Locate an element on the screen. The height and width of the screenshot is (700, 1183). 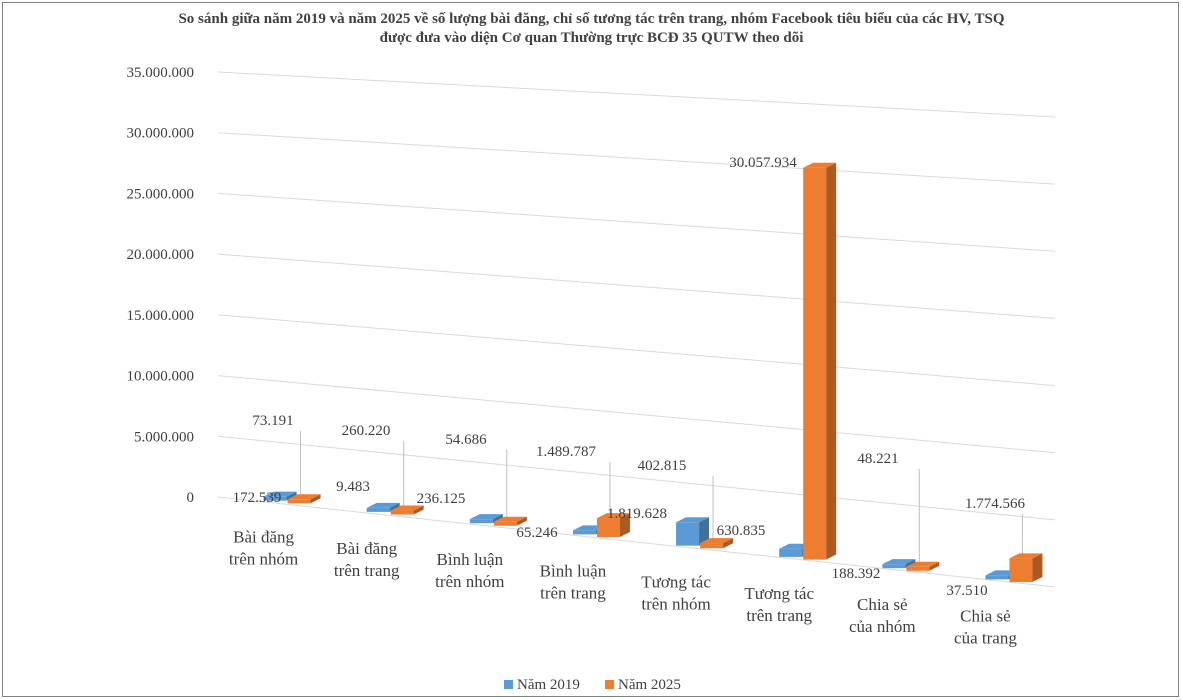
data-label-2019: 65.246 is located at coordinates (537, 533).